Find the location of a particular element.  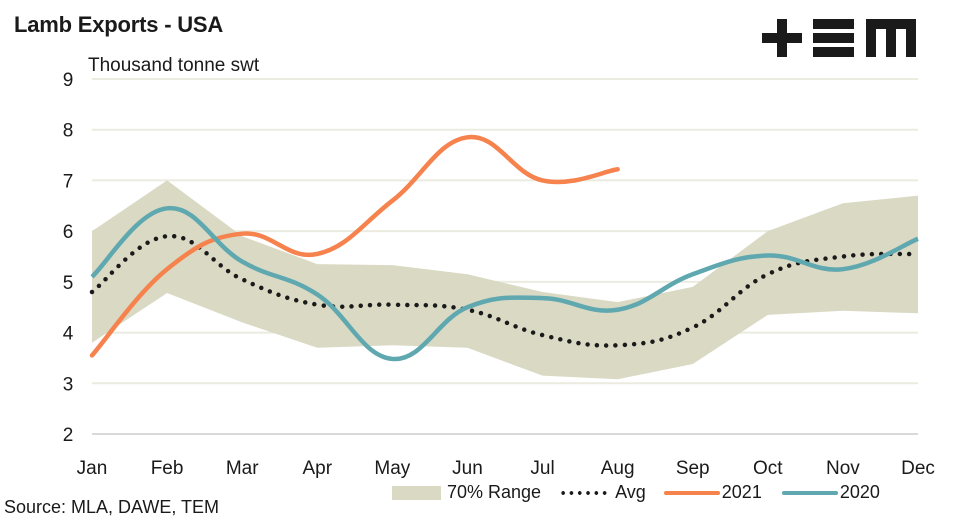

y-tick-label: 3 is located at coordinates (68, 384).